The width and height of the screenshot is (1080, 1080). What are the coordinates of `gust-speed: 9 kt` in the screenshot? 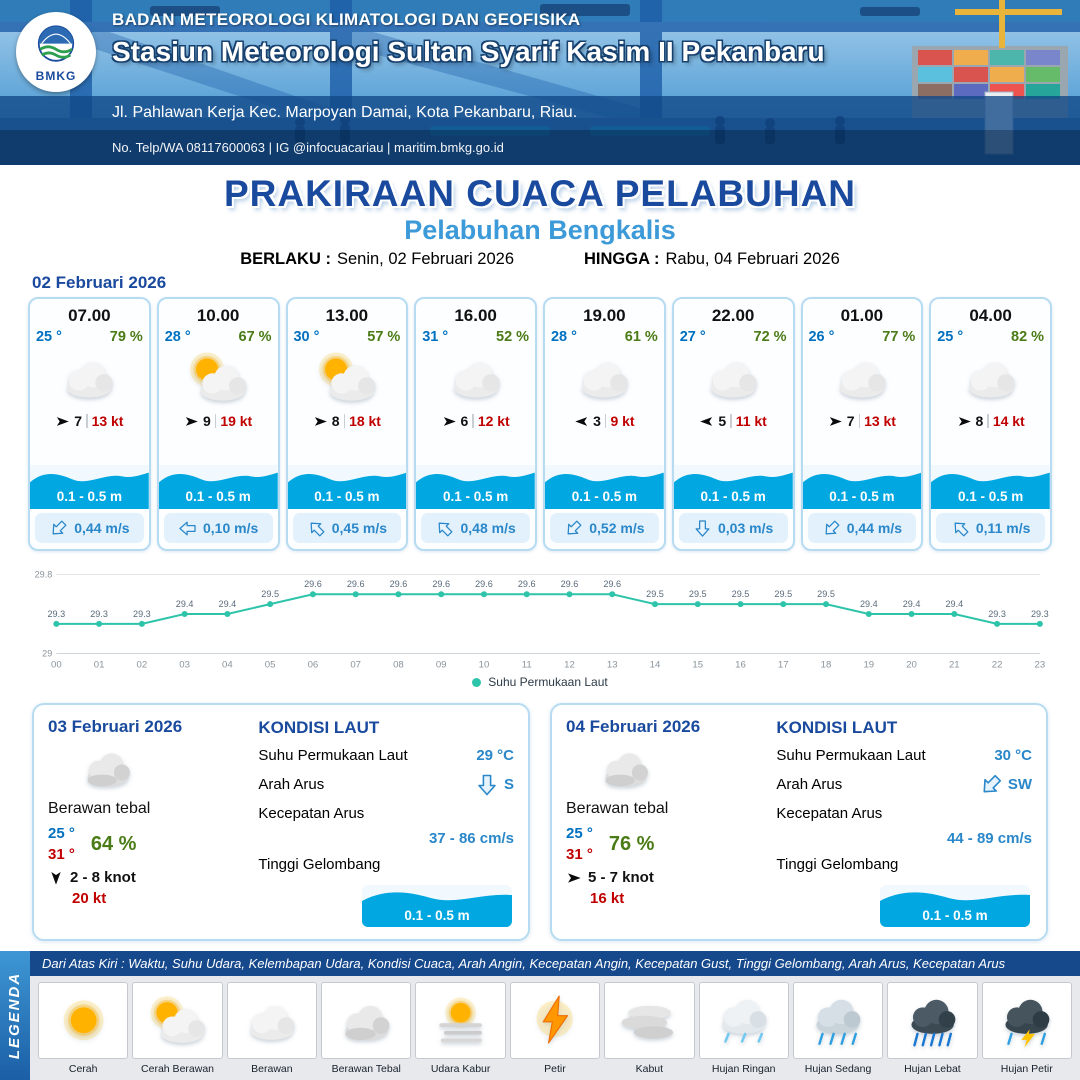 It's located at (622, 421).